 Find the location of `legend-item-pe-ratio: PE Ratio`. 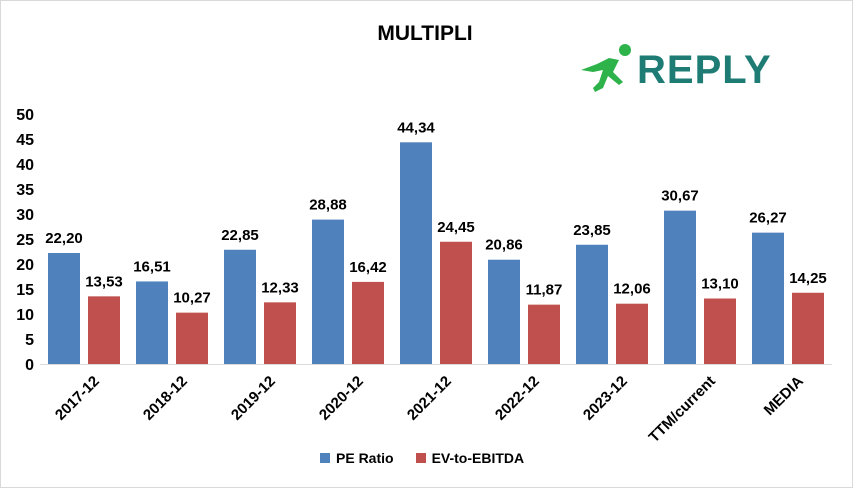

legend-item-pe-ratio: PE Ratio is located at coordinates (357, 458).